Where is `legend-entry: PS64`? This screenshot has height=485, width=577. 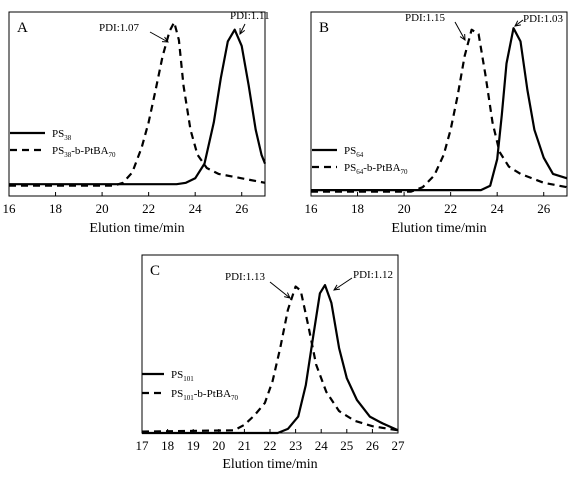
legend-entry: PS64 is located at coordinates (354, 152).